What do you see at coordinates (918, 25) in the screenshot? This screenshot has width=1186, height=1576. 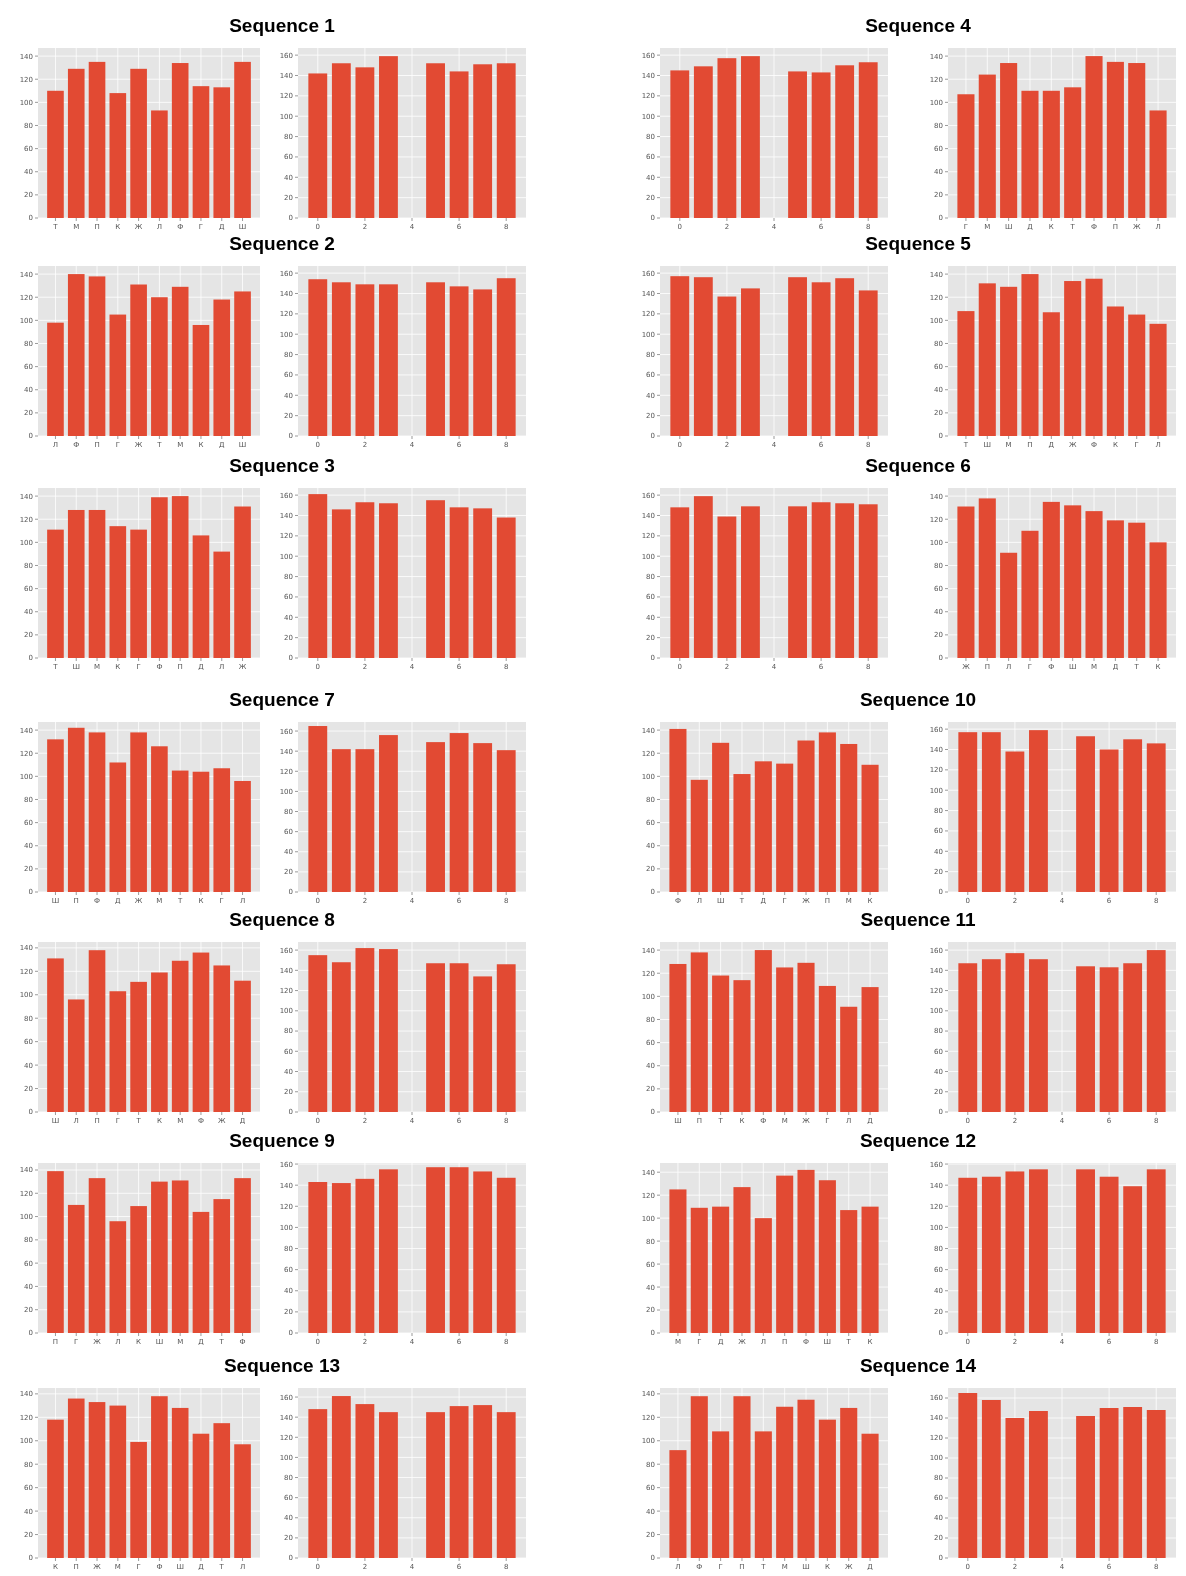 I see `chart-title: Sequence 4` at bounding box center [918, 25].